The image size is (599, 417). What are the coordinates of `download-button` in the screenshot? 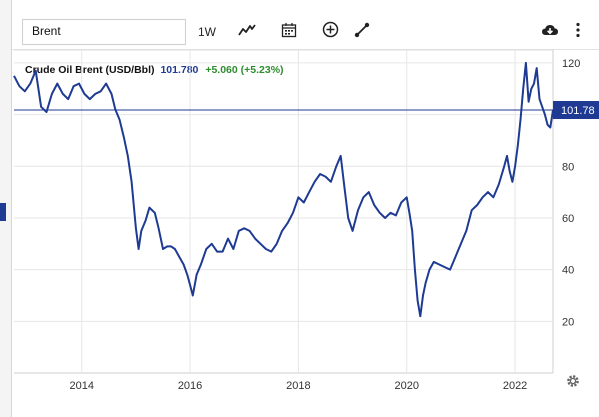 It's located at (550, 32).